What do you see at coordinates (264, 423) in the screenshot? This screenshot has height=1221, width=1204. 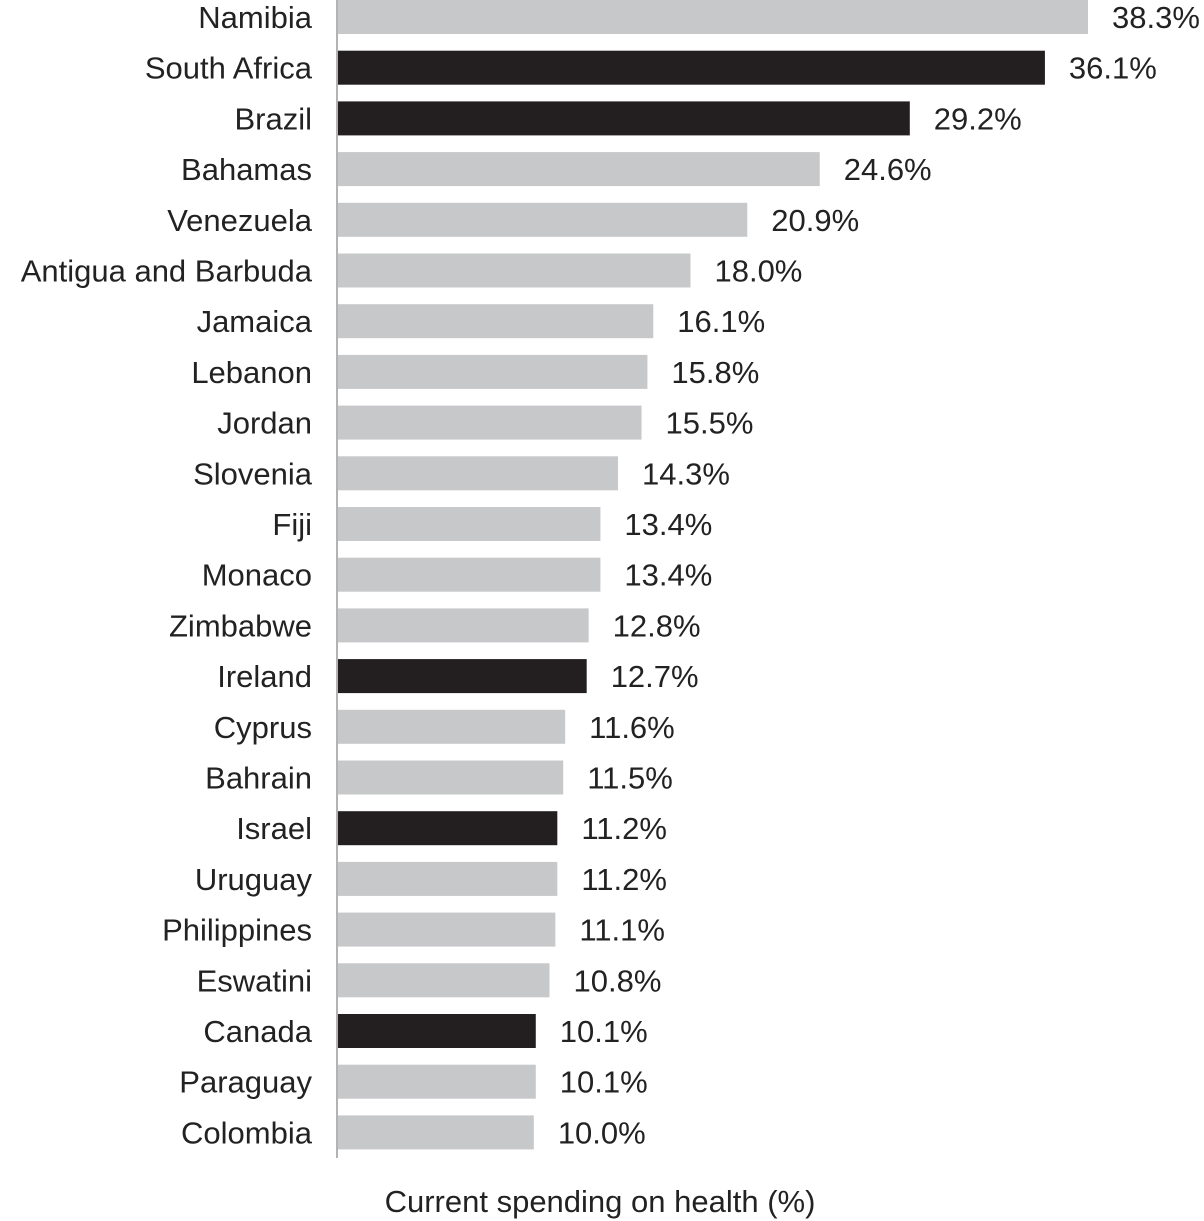 I see `category-label: Jordan` at bounding box center [264, 423].